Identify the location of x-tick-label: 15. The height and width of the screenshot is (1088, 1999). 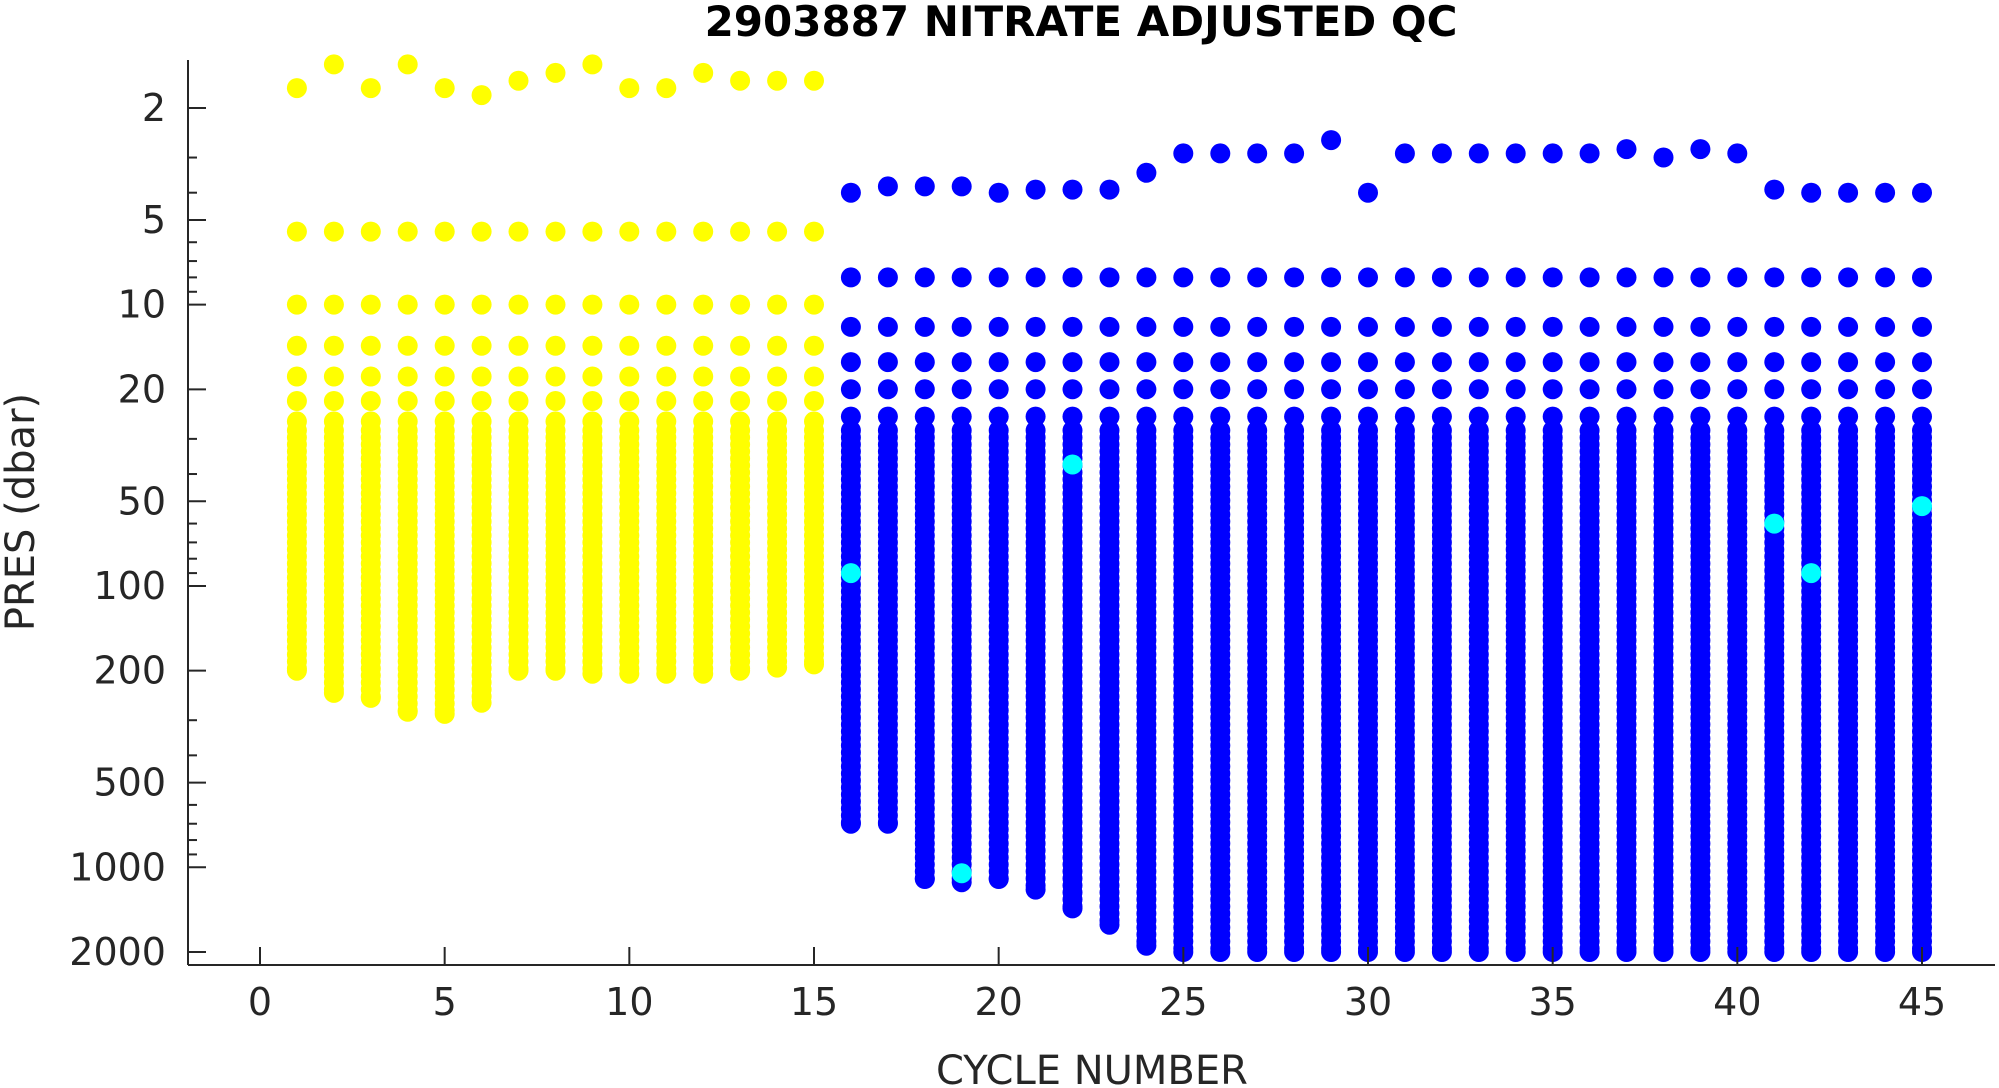
(814, 1002).